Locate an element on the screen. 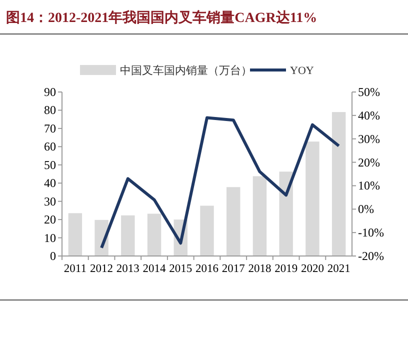 The image size is (408, 342). y2-tick-label: -10% is located at coordinates (371, 233).